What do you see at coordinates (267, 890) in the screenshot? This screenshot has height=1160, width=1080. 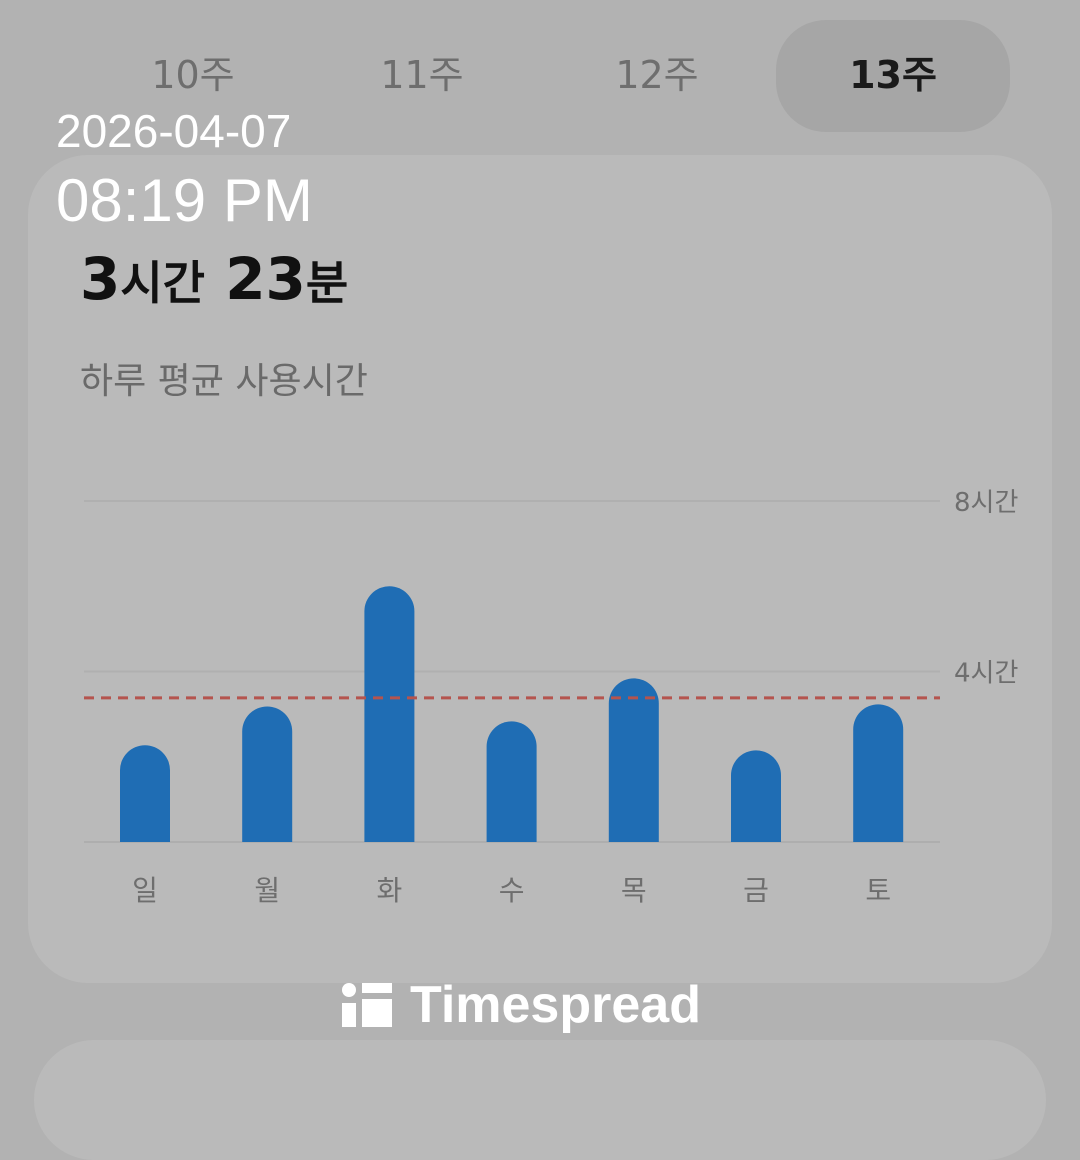 I see `x-tick-label: 월` at bounding box center [267, 890].